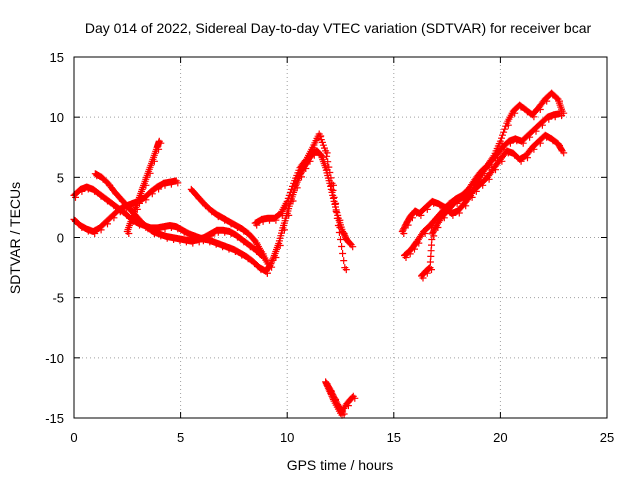  What do you see at coordinates (287, 437) in the screenshot?
I see `x-tick-label: 10` at bounding box center [287, 437].